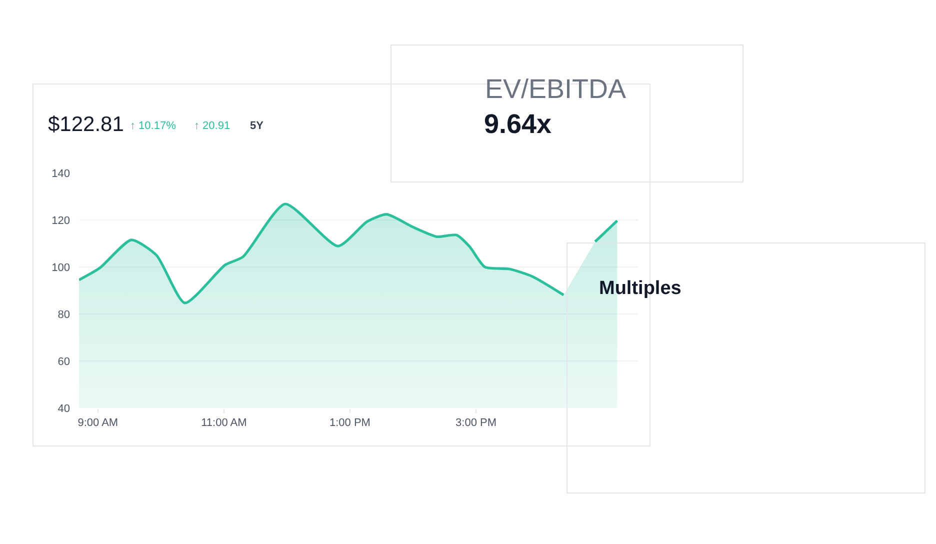 The height and width of the screenshot is (544, 936). Describe the element at coordinates (640, 288) in the screenshot. I see `annotation: Multiples` at that location.